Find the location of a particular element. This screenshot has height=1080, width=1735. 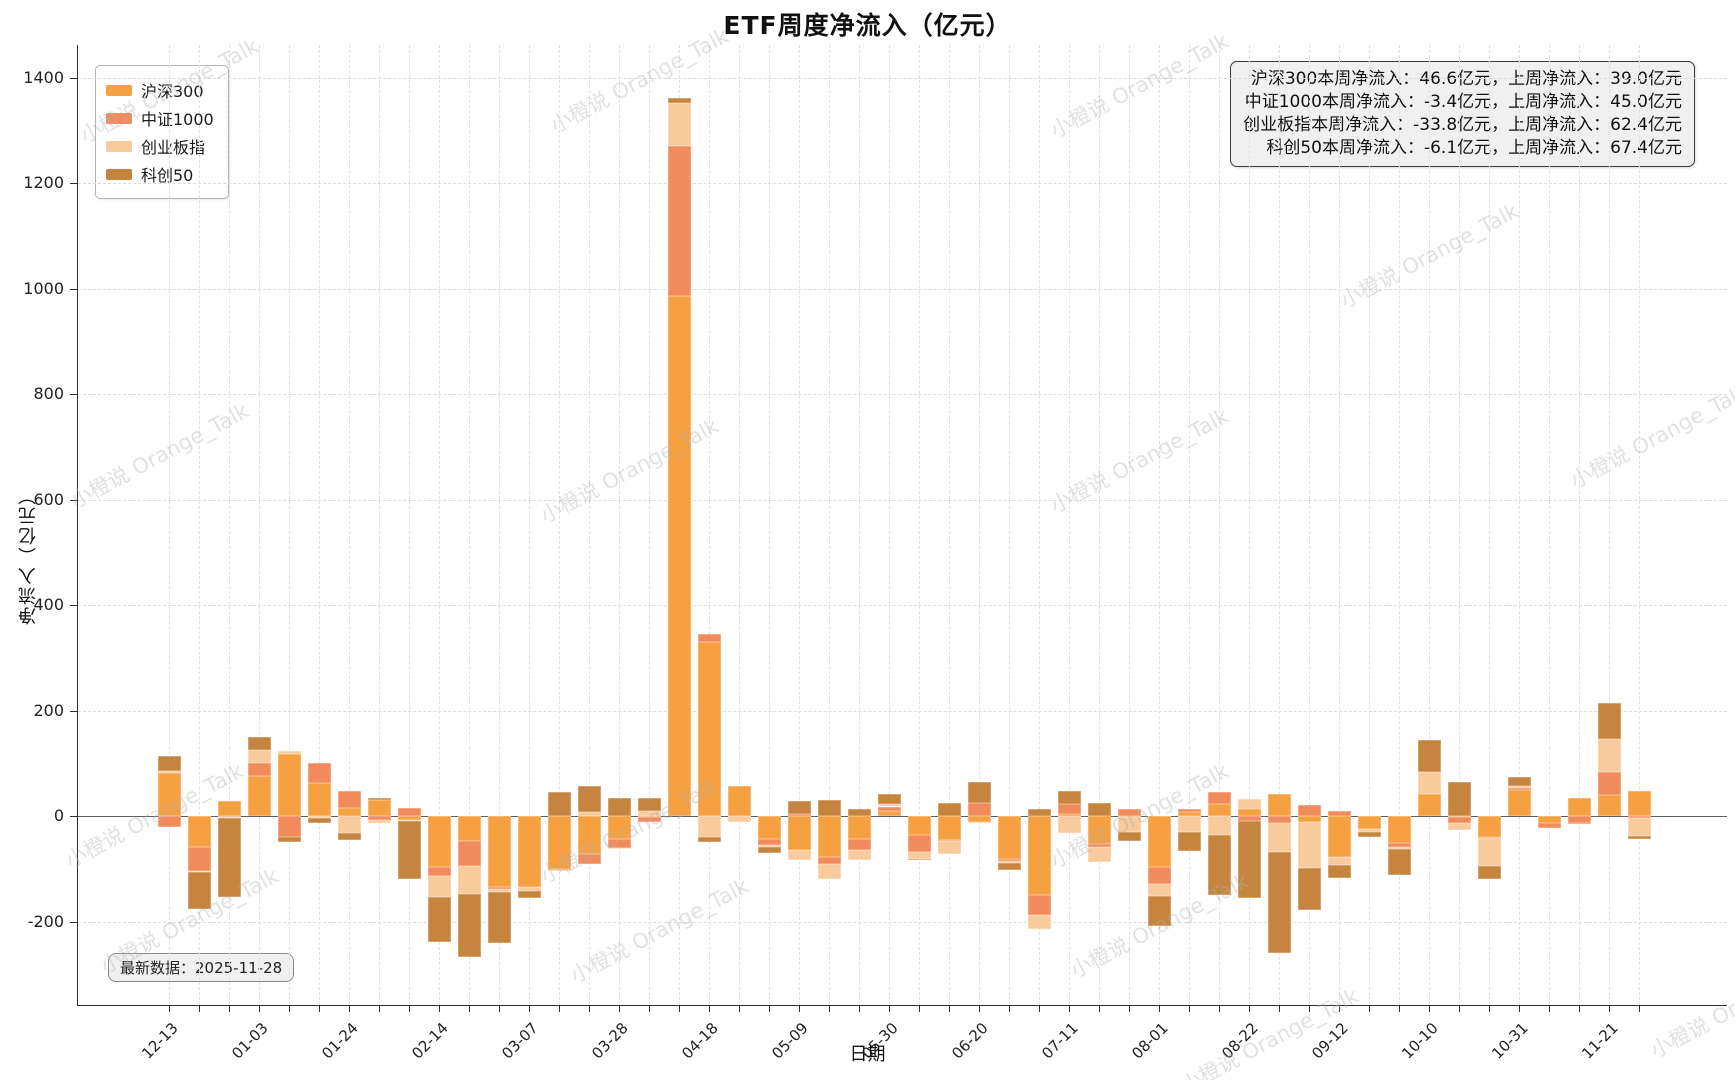

legend-item: 中证1000 is located at coordinates (160, 118).